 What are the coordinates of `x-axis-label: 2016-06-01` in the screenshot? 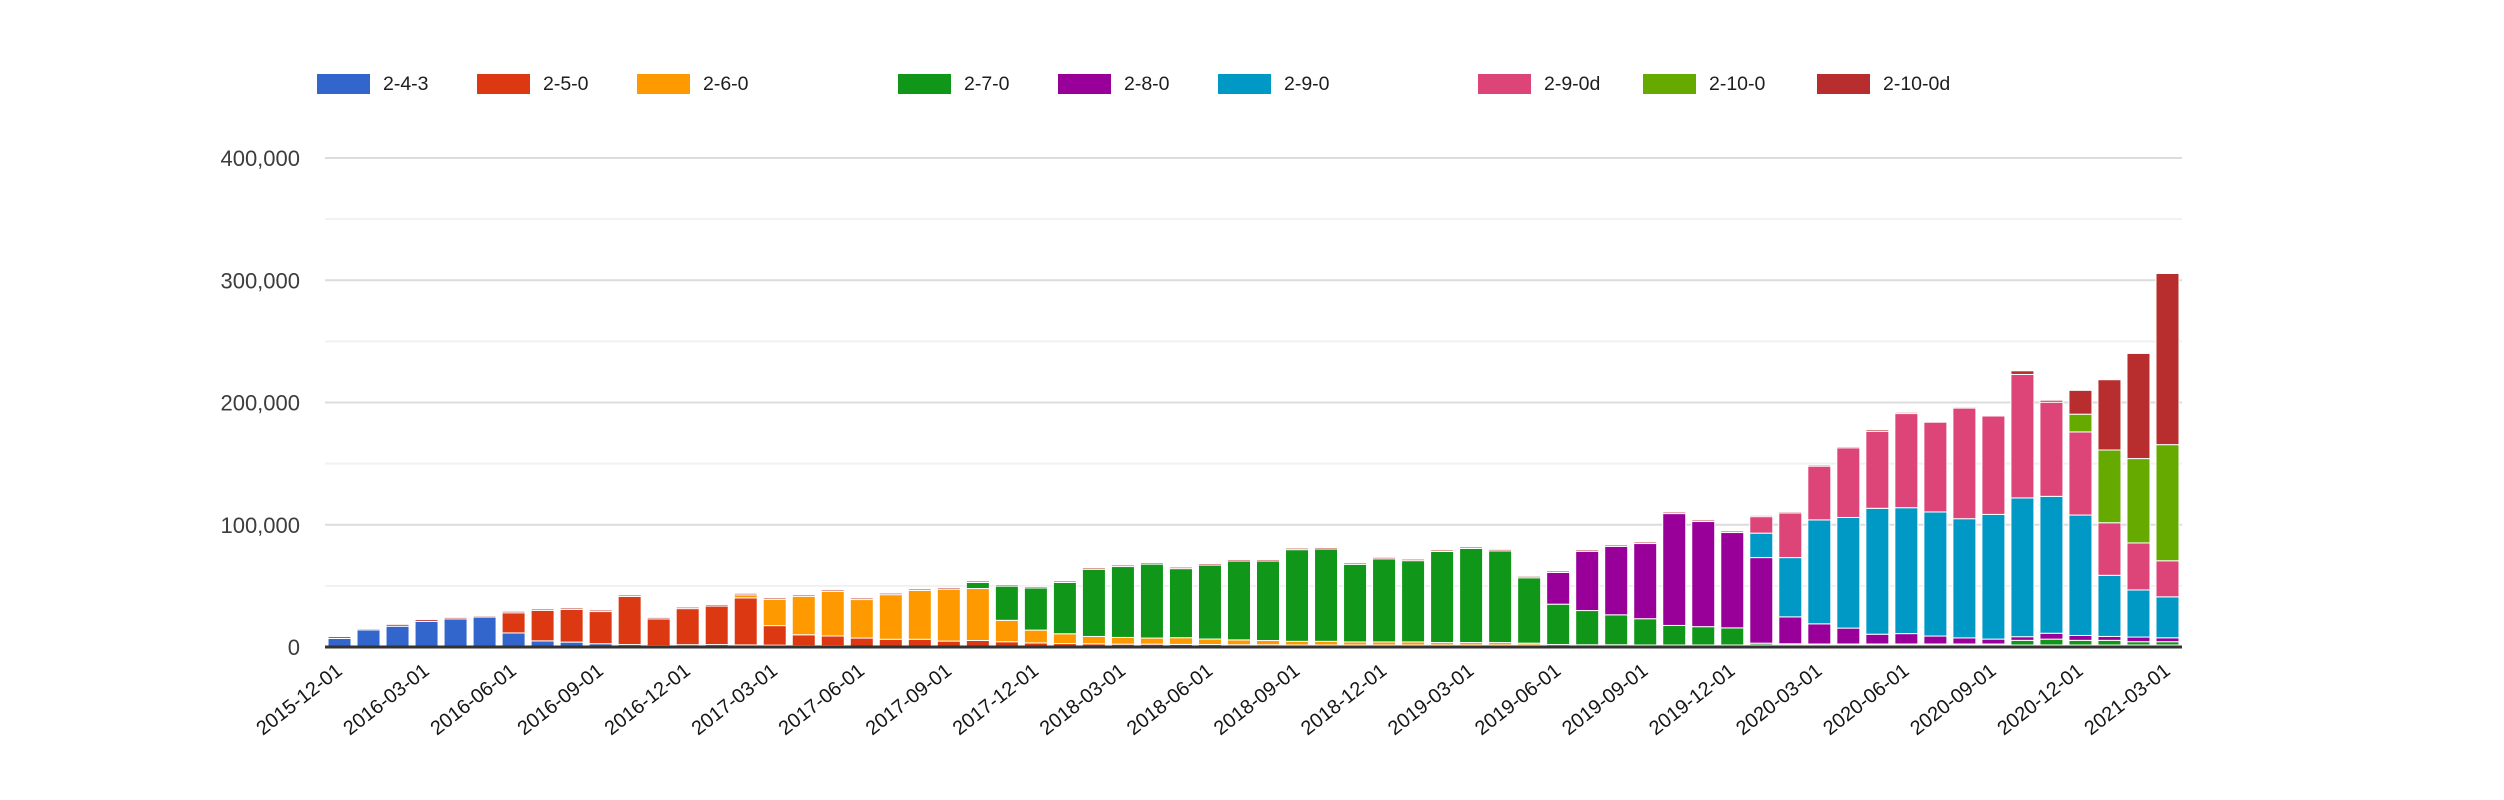 It's located at (474, 700).